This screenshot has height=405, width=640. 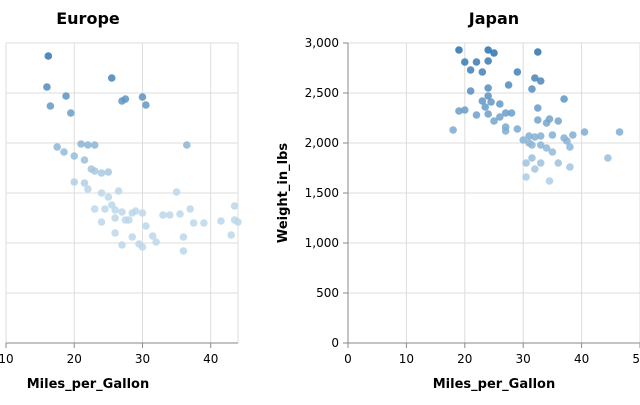 What do you see at coordinates (322, 43) in the screenshot?
I see `y-tick-label-japan-6: 3,000` at bounding box center [322, 43].